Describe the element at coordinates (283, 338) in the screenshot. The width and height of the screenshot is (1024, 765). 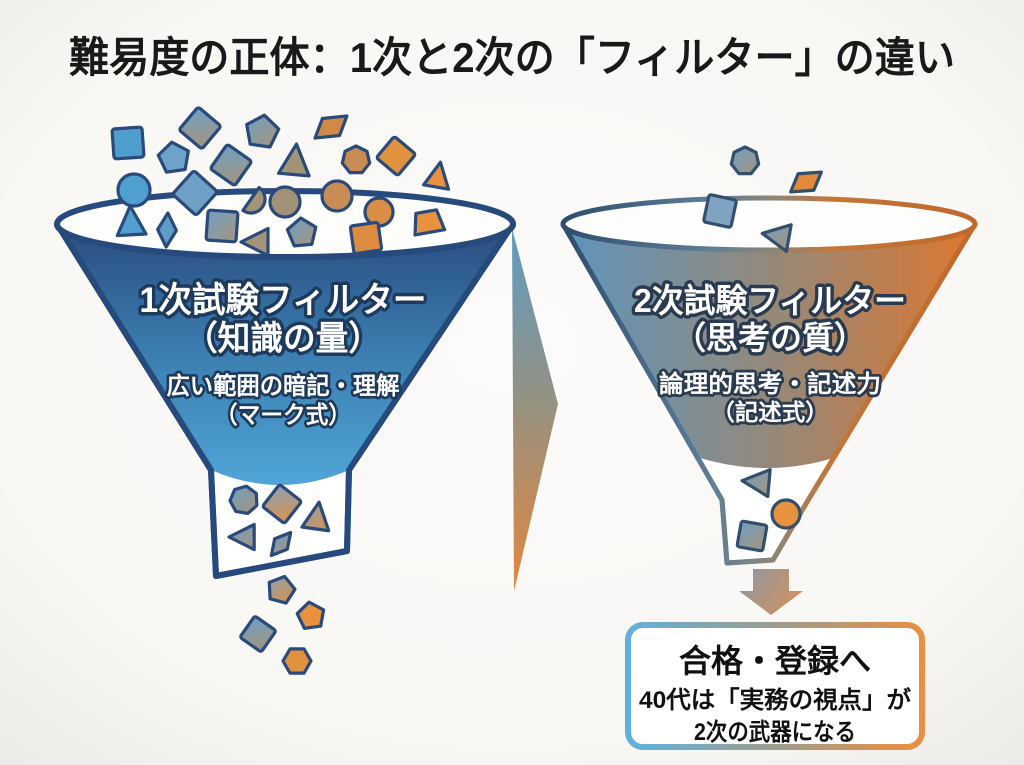
I see `left-funnel-heading-line2: （知識の量）` at that location.